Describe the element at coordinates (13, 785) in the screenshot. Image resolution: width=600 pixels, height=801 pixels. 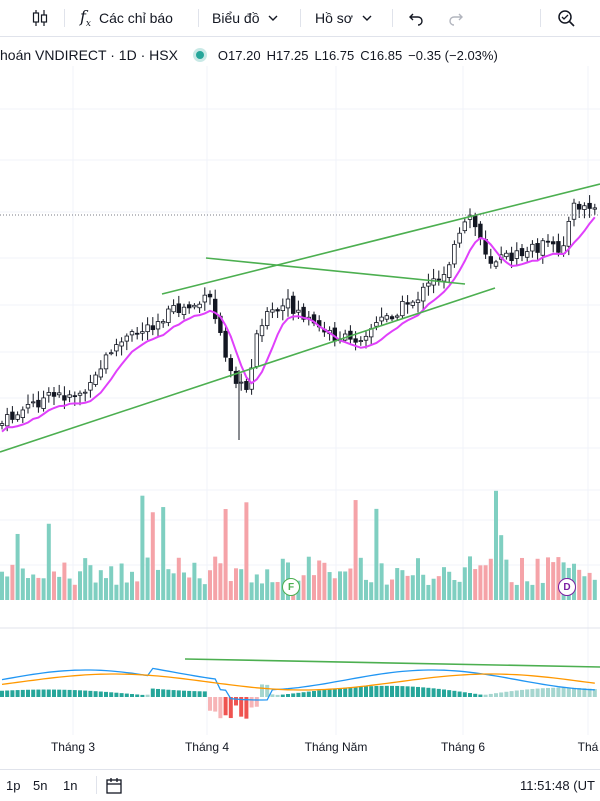
I see `range-1p: 1p` at that location.